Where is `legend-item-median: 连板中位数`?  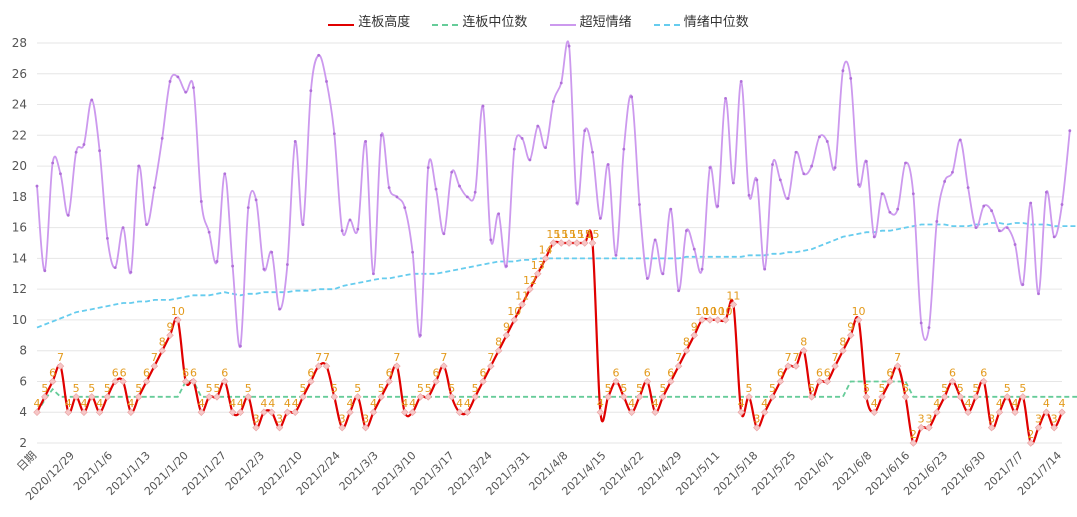
legend-item-median: 连板中位数 is located at coordinates (479, 20).